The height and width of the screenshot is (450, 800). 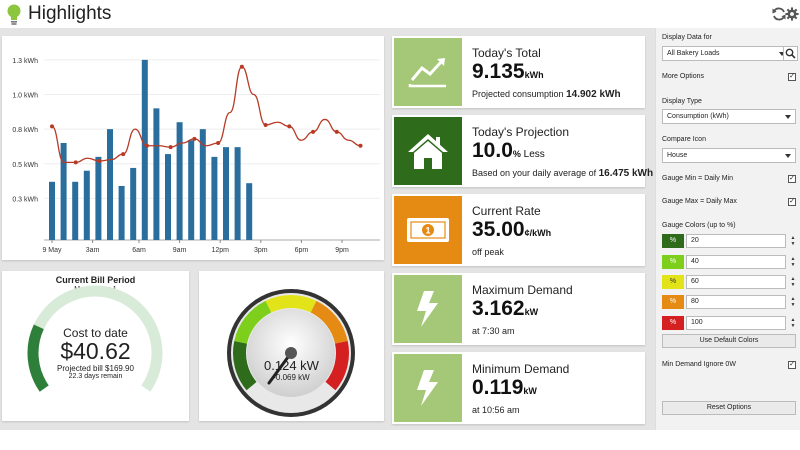 I want to click on page-title: Highlights, so click(x=70, y=13).